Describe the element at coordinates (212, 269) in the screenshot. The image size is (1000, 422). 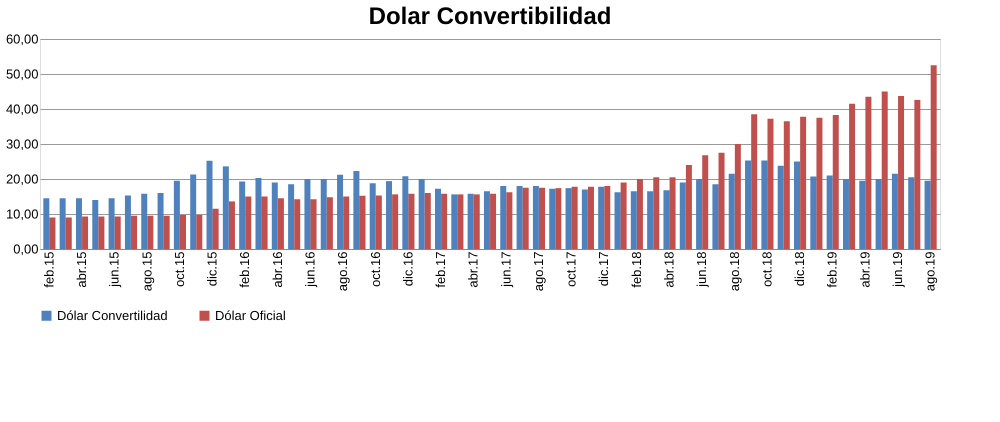
I see `x-tick-label: dic.15` at that location.